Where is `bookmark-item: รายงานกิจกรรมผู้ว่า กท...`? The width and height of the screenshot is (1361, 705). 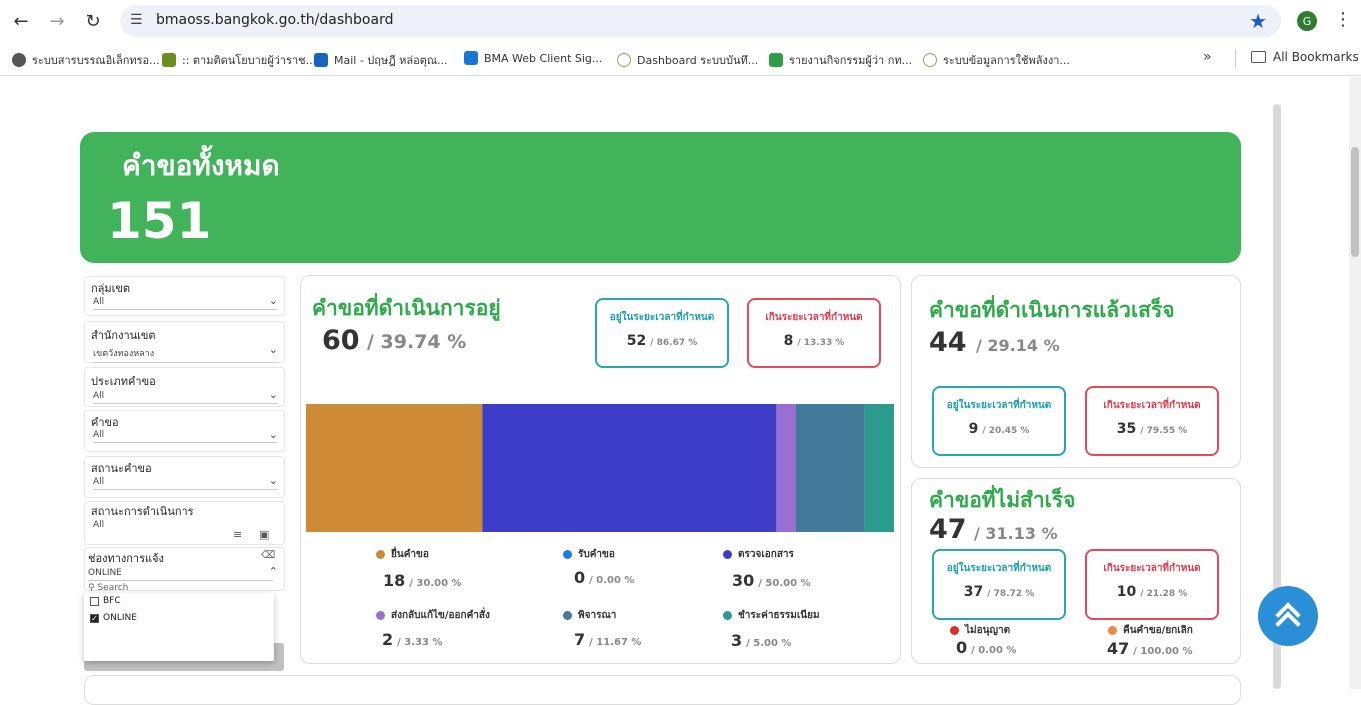 bookmark-item: รายงานกิจกรรมผู้ว่า กท... is located at coordinates (840, 60).